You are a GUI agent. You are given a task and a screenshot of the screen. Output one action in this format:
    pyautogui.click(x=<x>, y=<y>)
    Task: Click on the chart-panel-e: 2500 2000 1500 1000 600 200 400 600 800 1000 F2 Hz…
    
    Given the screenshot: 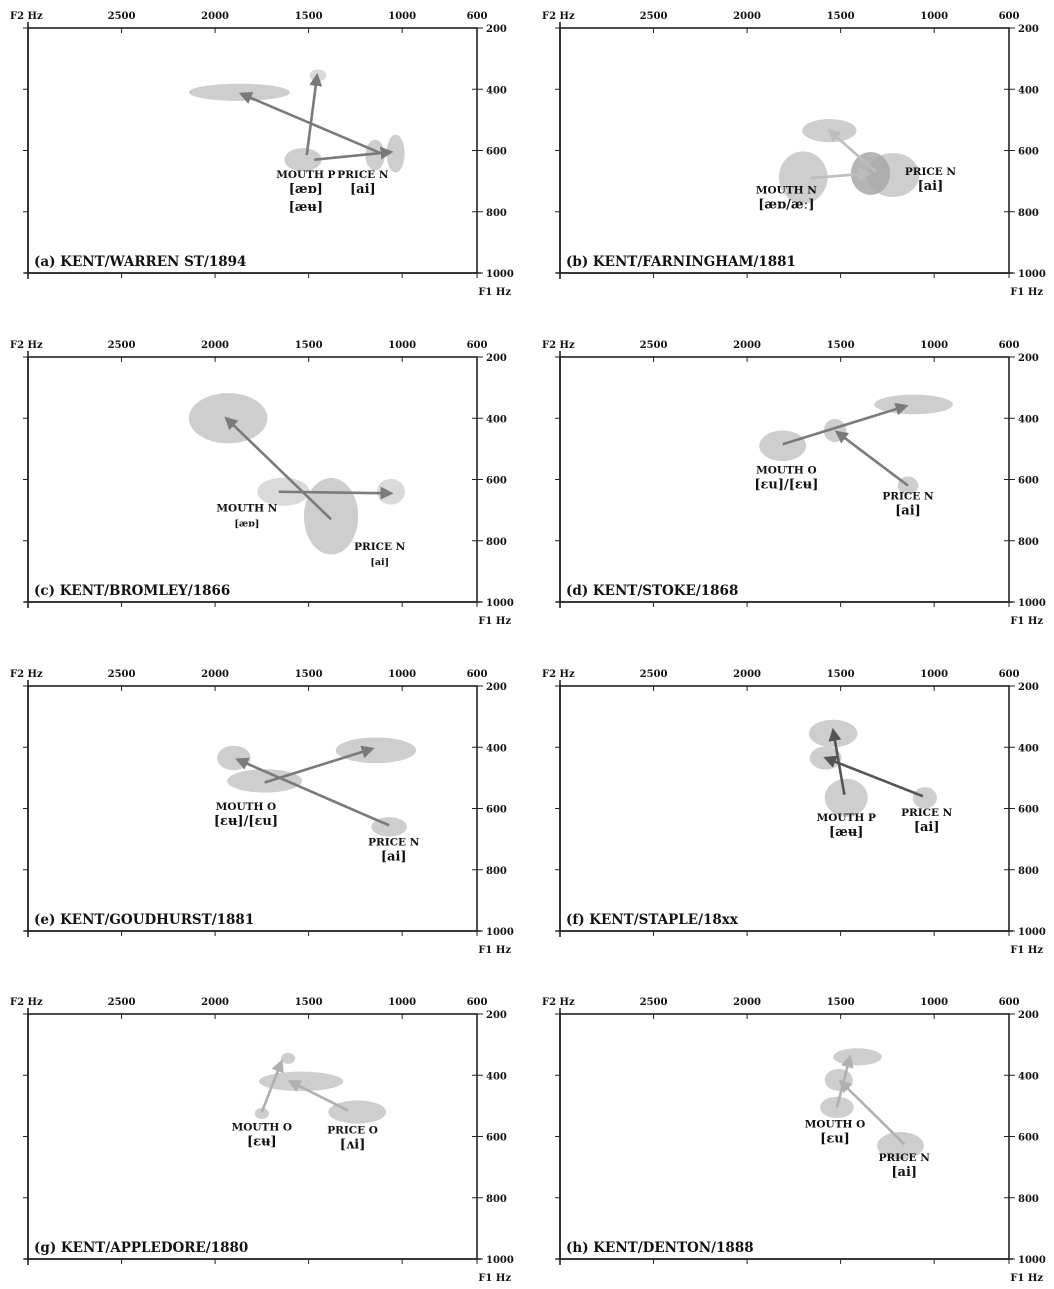 What is the action you would take?
    pyautogui.click(x=262, y=812)
    